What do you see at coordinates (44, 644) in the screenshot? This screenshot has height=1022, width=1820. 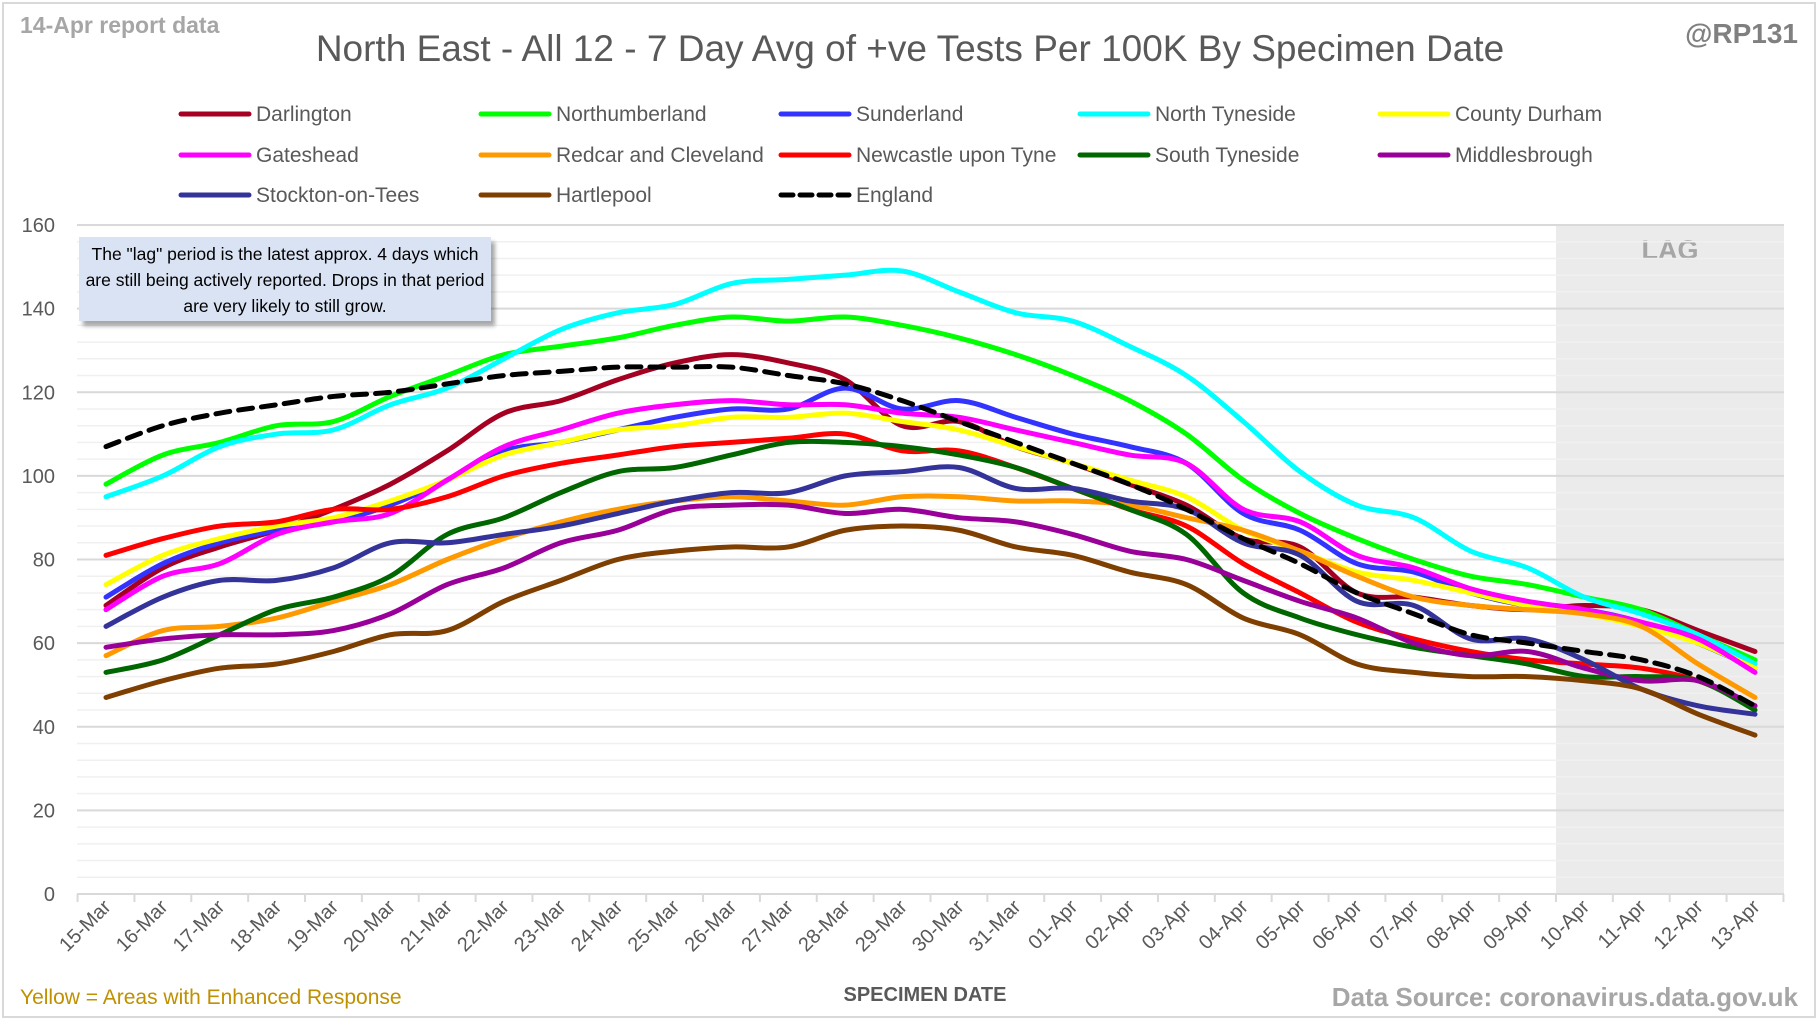 I see `y-tick-label: 60` at bounding box center [44, 644].